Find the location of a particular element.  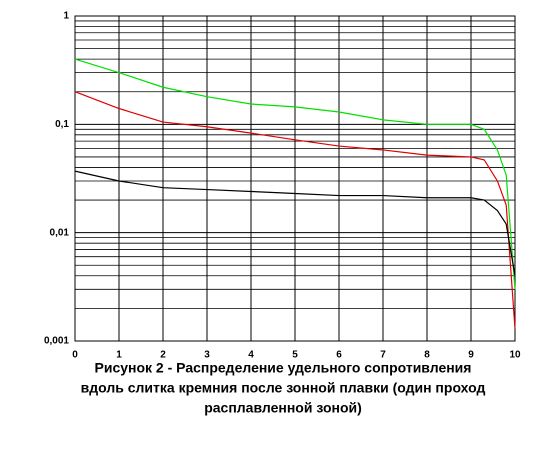

y-tick-label: 1 is located at coordinates (66, 16).